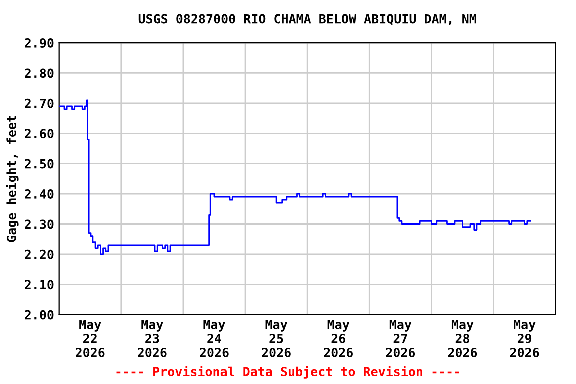 This screenshot has width=576, height=384. Describe the element at coordinates (39, 285) in the screenshot. I see `y-tick-label: 2.10` at that location.